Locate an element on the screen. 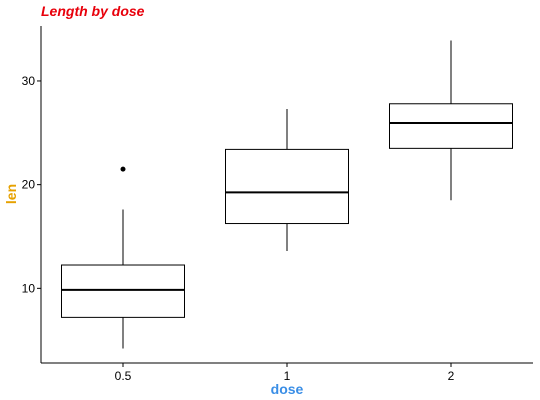 This screenshot has height=400, width=540. y-axis-ticks: 10 20 30 is located at coordinates (31, 184).